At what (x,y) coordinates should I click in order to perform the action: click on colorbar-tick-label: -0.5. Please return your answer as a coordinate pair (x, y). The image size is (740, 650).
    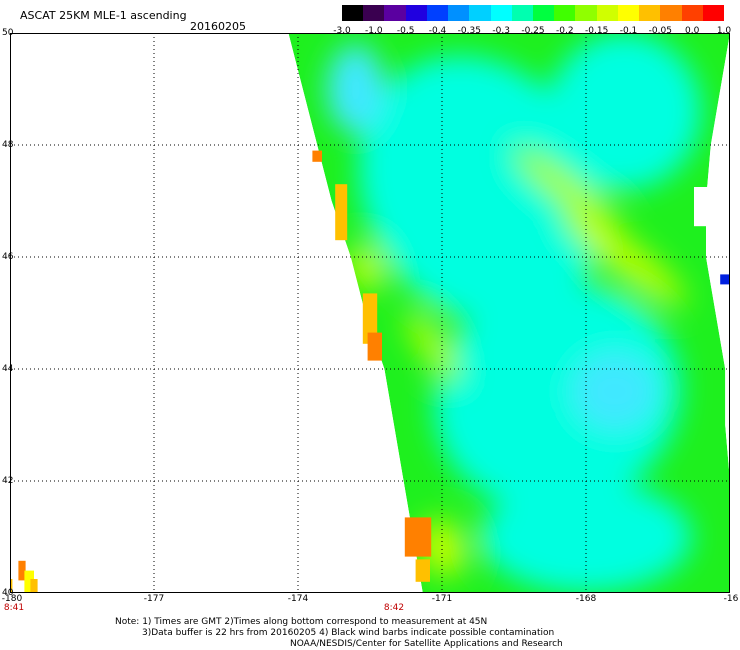
    Looking at the image, I should click on (405, 31).